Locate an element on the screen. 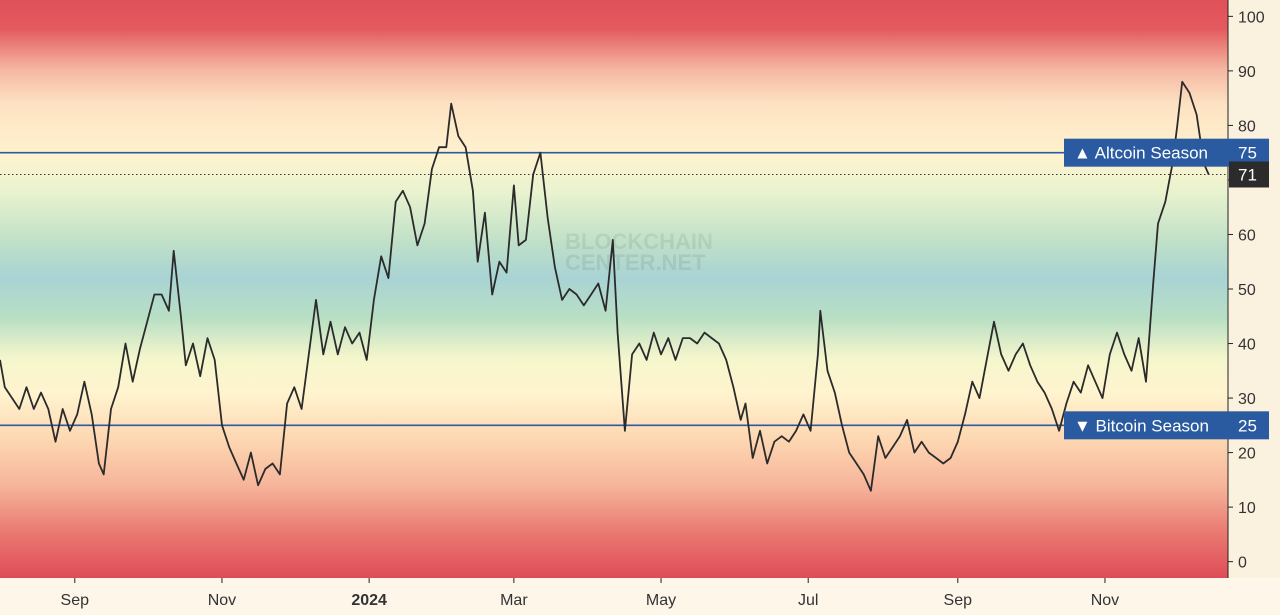  threshold-tag-value: 25 is located at coordinates (1247, 425).